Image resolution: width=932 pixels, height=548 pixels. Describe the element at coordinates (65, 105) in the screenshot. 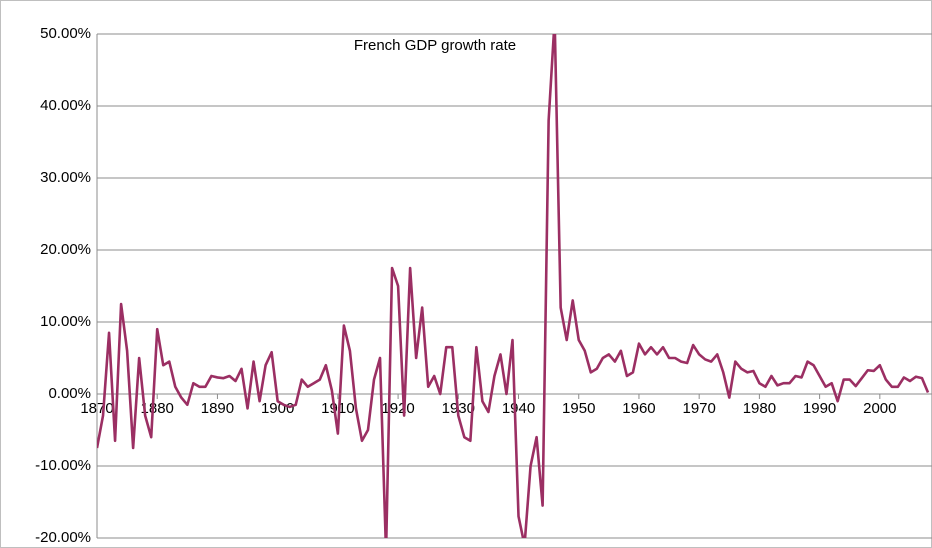

I see `y-tick-label: 40.00%` at that location.